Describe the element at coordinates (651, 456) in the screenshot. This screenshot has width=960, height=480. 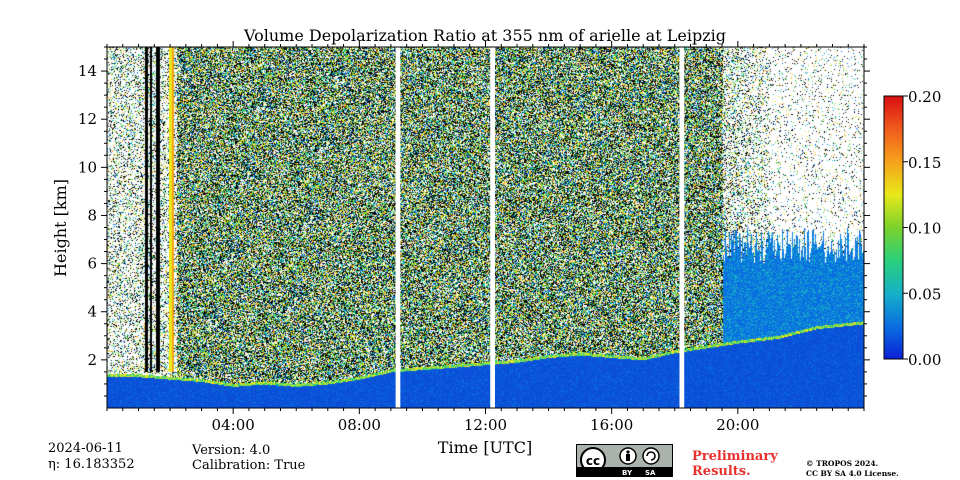
I see `share-alike-icon` at that location.